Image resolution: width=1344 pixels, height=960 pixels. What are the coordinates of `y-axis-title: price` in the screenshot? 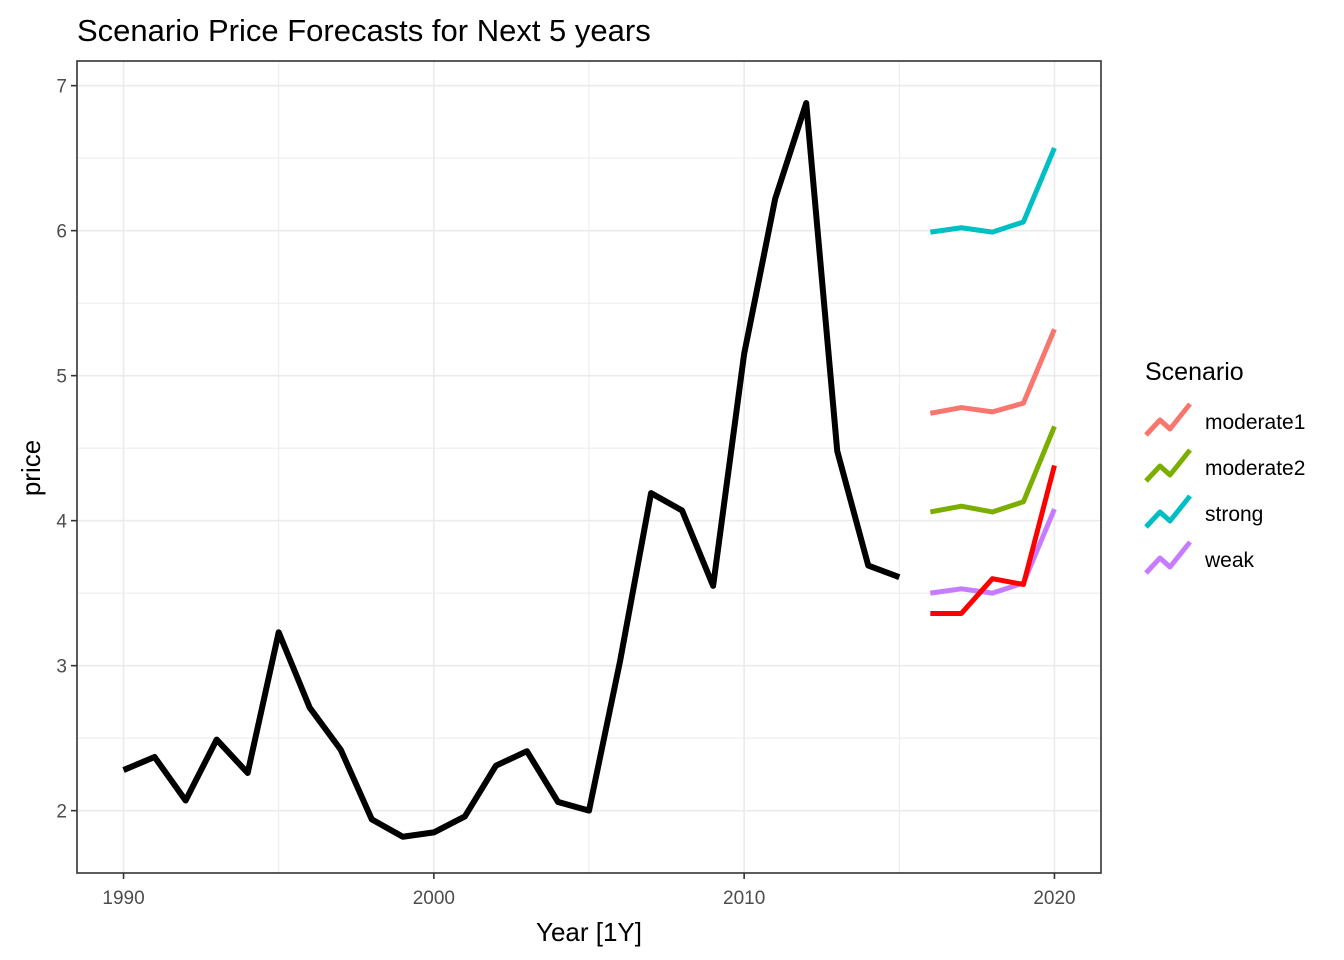 It's located at (31, 468).